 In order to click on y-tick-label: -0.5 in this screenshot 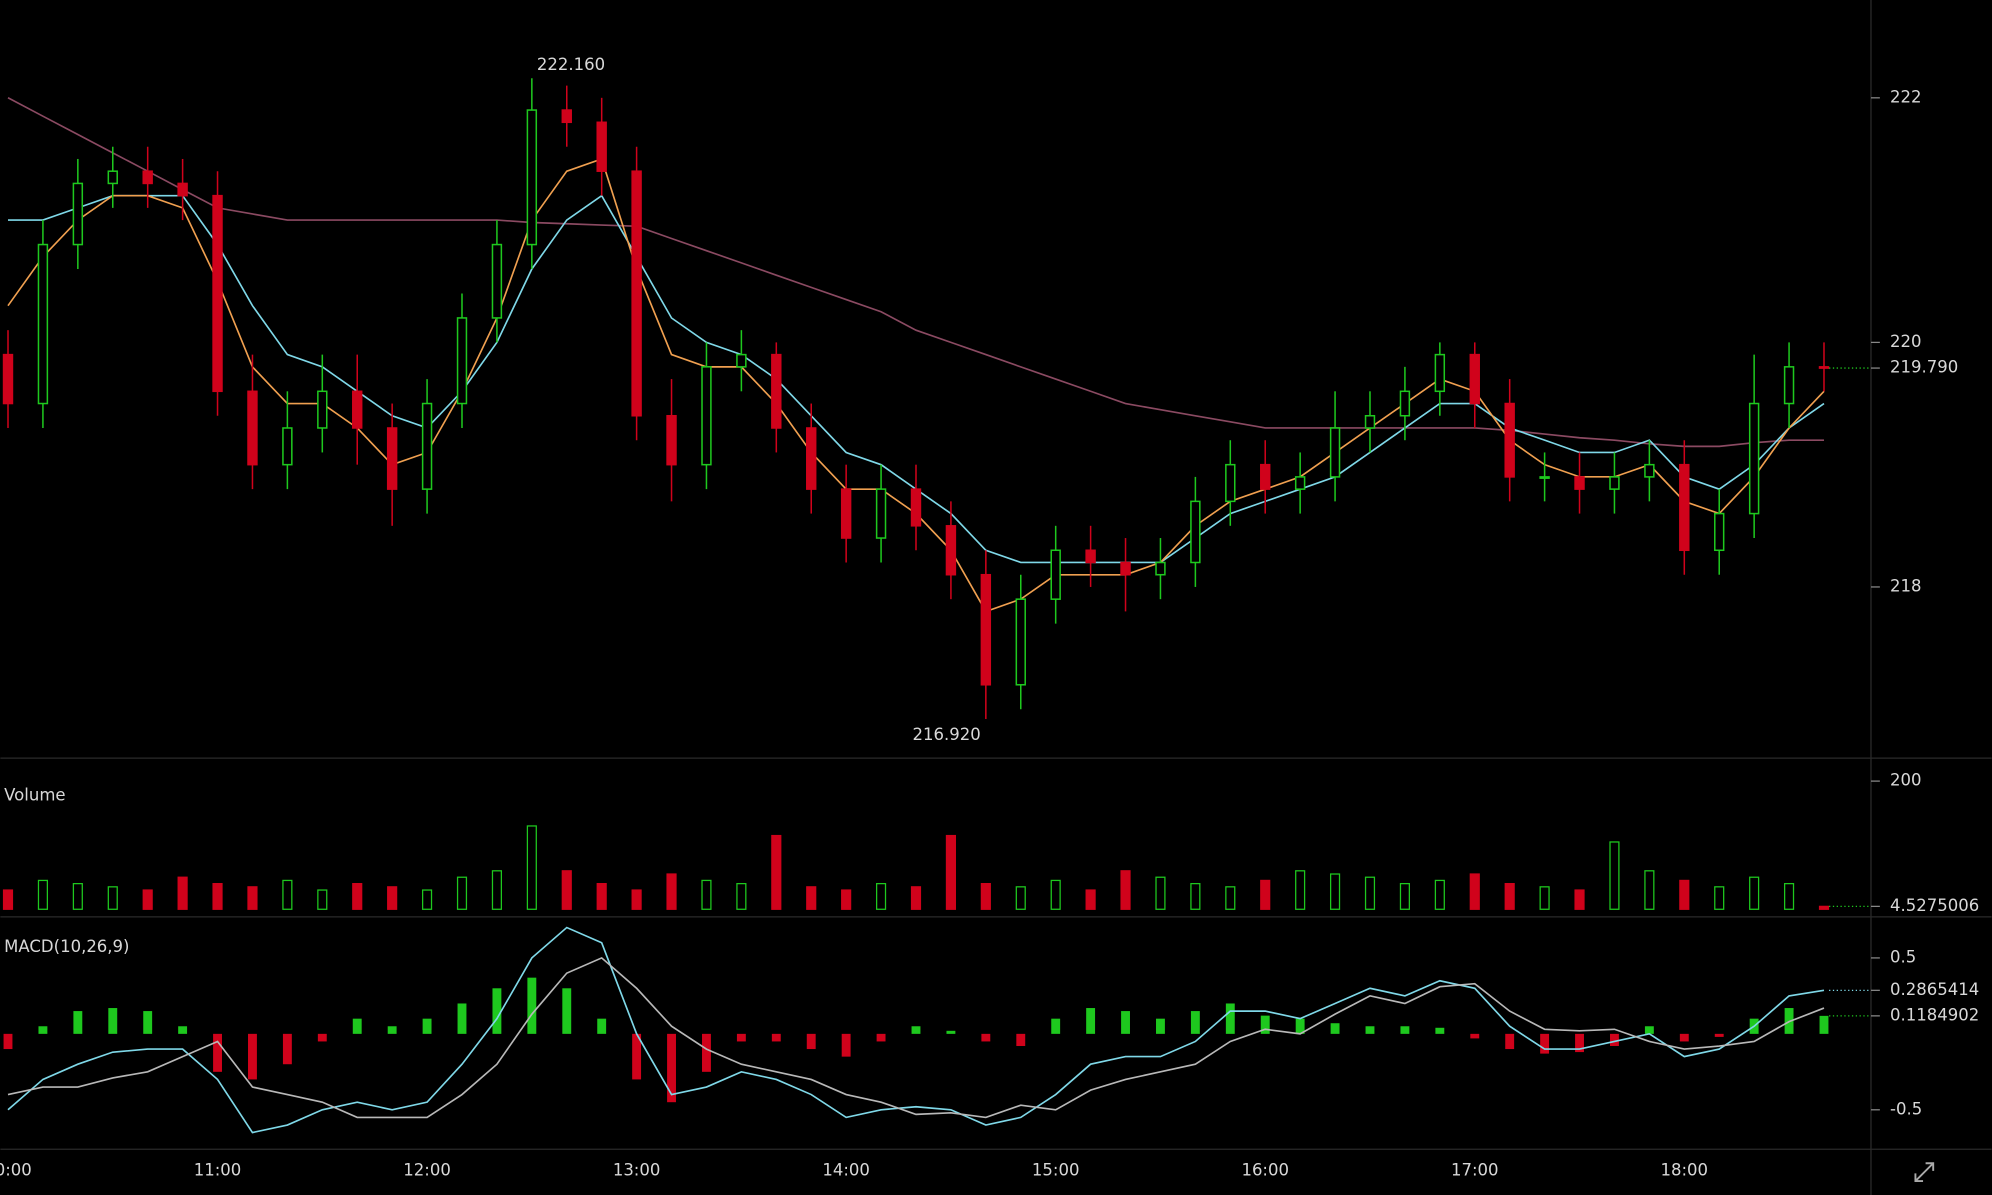, I will do `click(1906, 1108)`.